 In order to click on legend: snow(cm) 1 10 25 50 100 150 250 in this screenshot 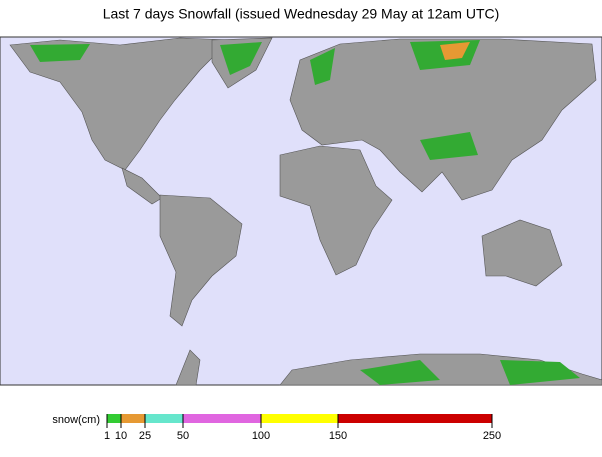, I will do `click(276, 428)`.